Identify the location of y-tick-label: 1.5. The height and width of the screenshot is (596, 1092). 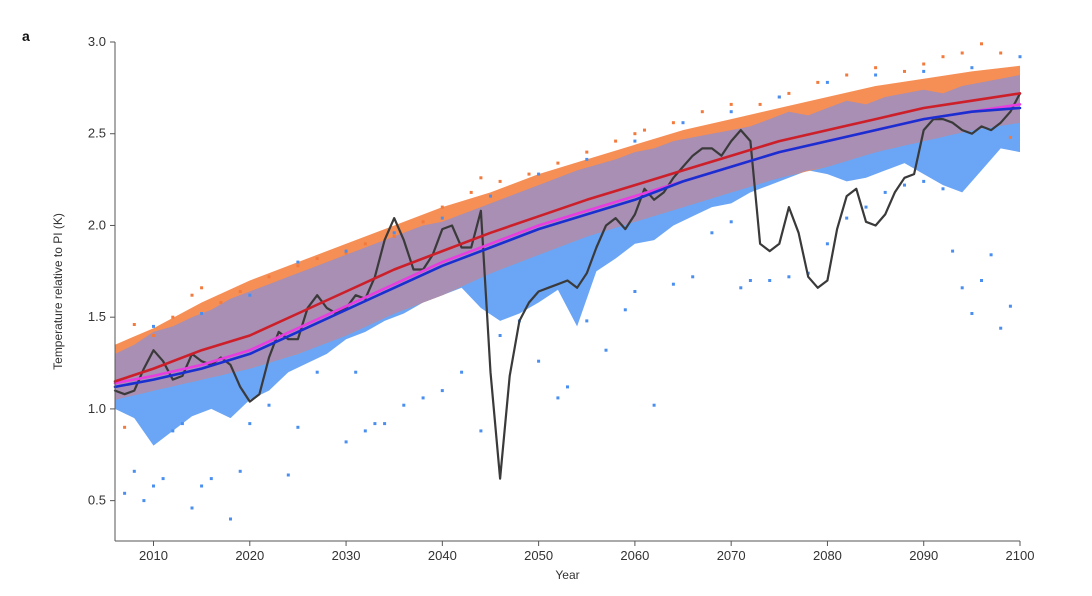
(97, 316).